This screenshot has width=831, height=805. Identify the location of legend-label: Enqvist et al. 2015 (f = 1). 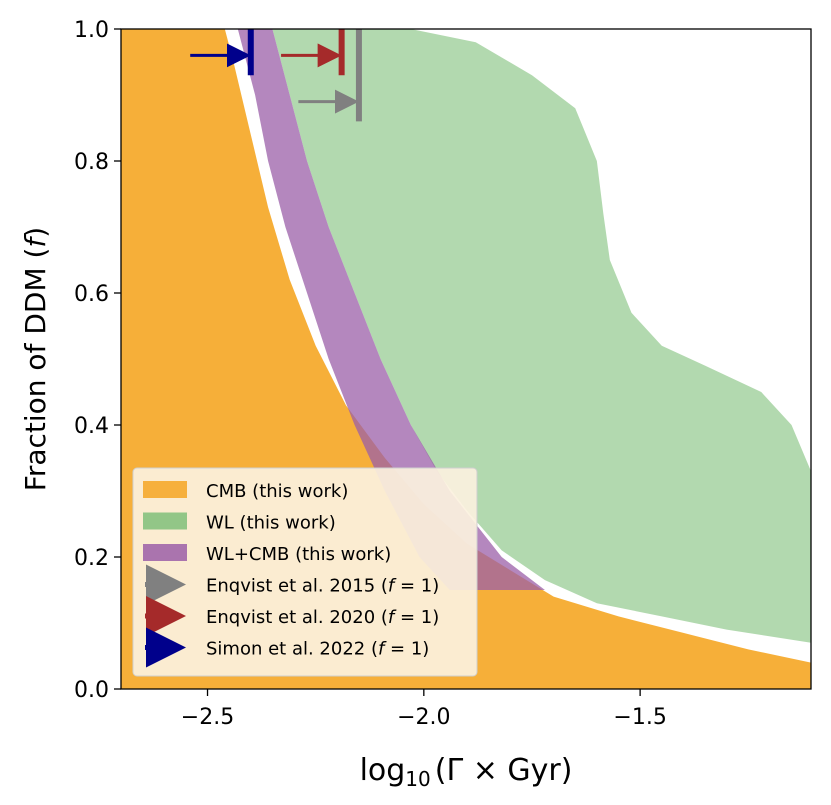
(322, 586).